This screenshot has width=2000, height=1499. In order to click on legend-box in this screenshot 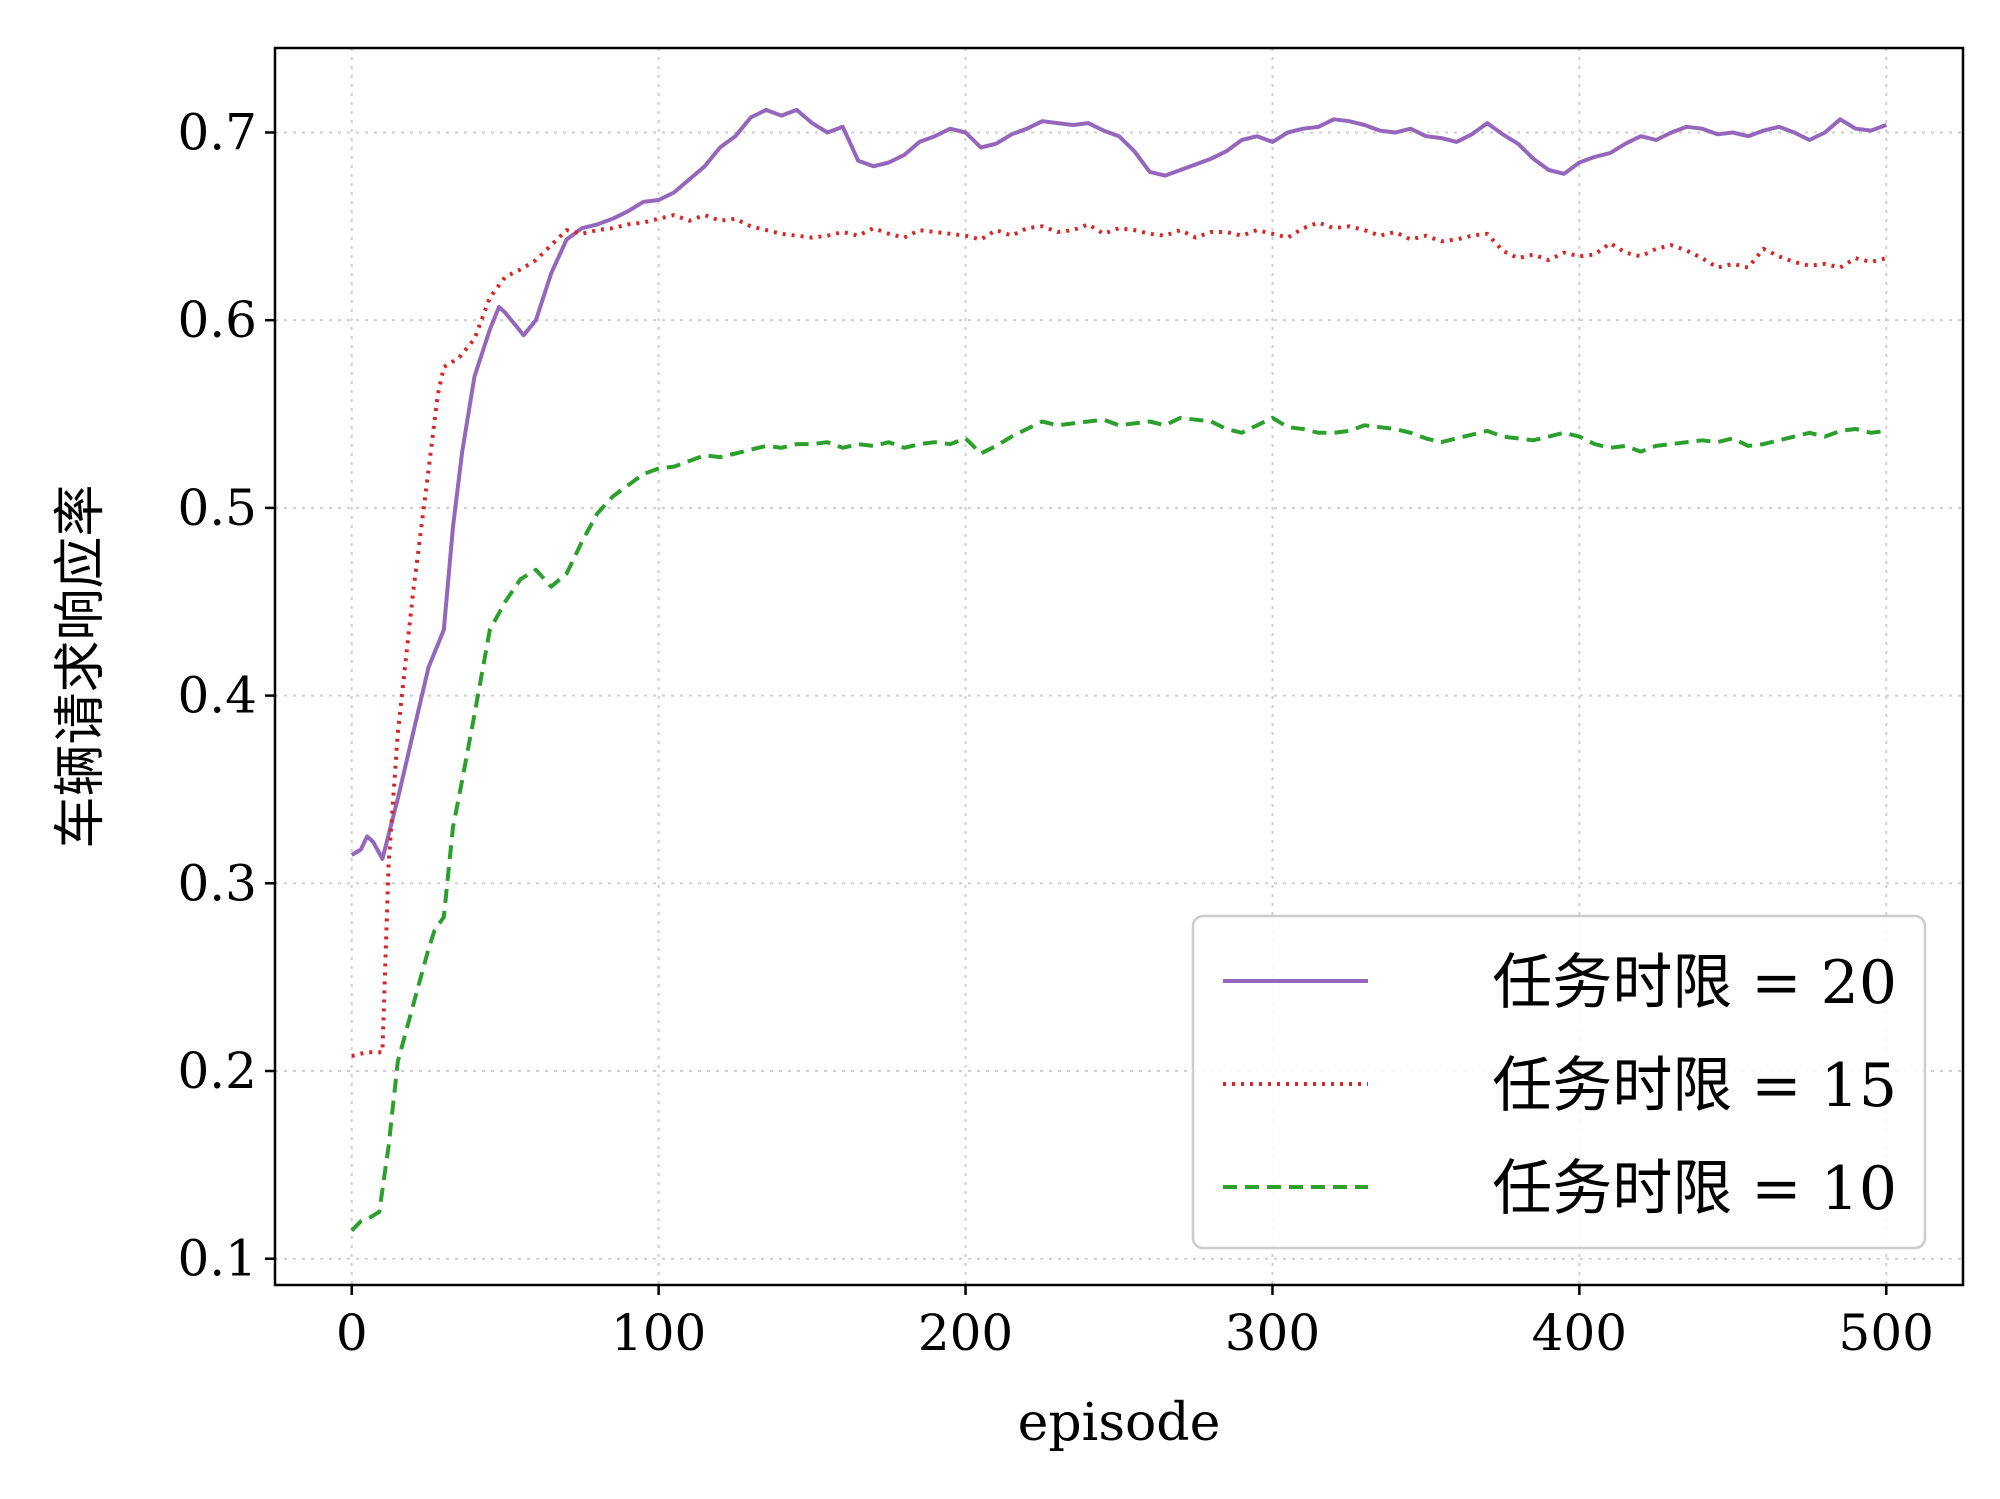, I will do `click(1559, 1082)`.